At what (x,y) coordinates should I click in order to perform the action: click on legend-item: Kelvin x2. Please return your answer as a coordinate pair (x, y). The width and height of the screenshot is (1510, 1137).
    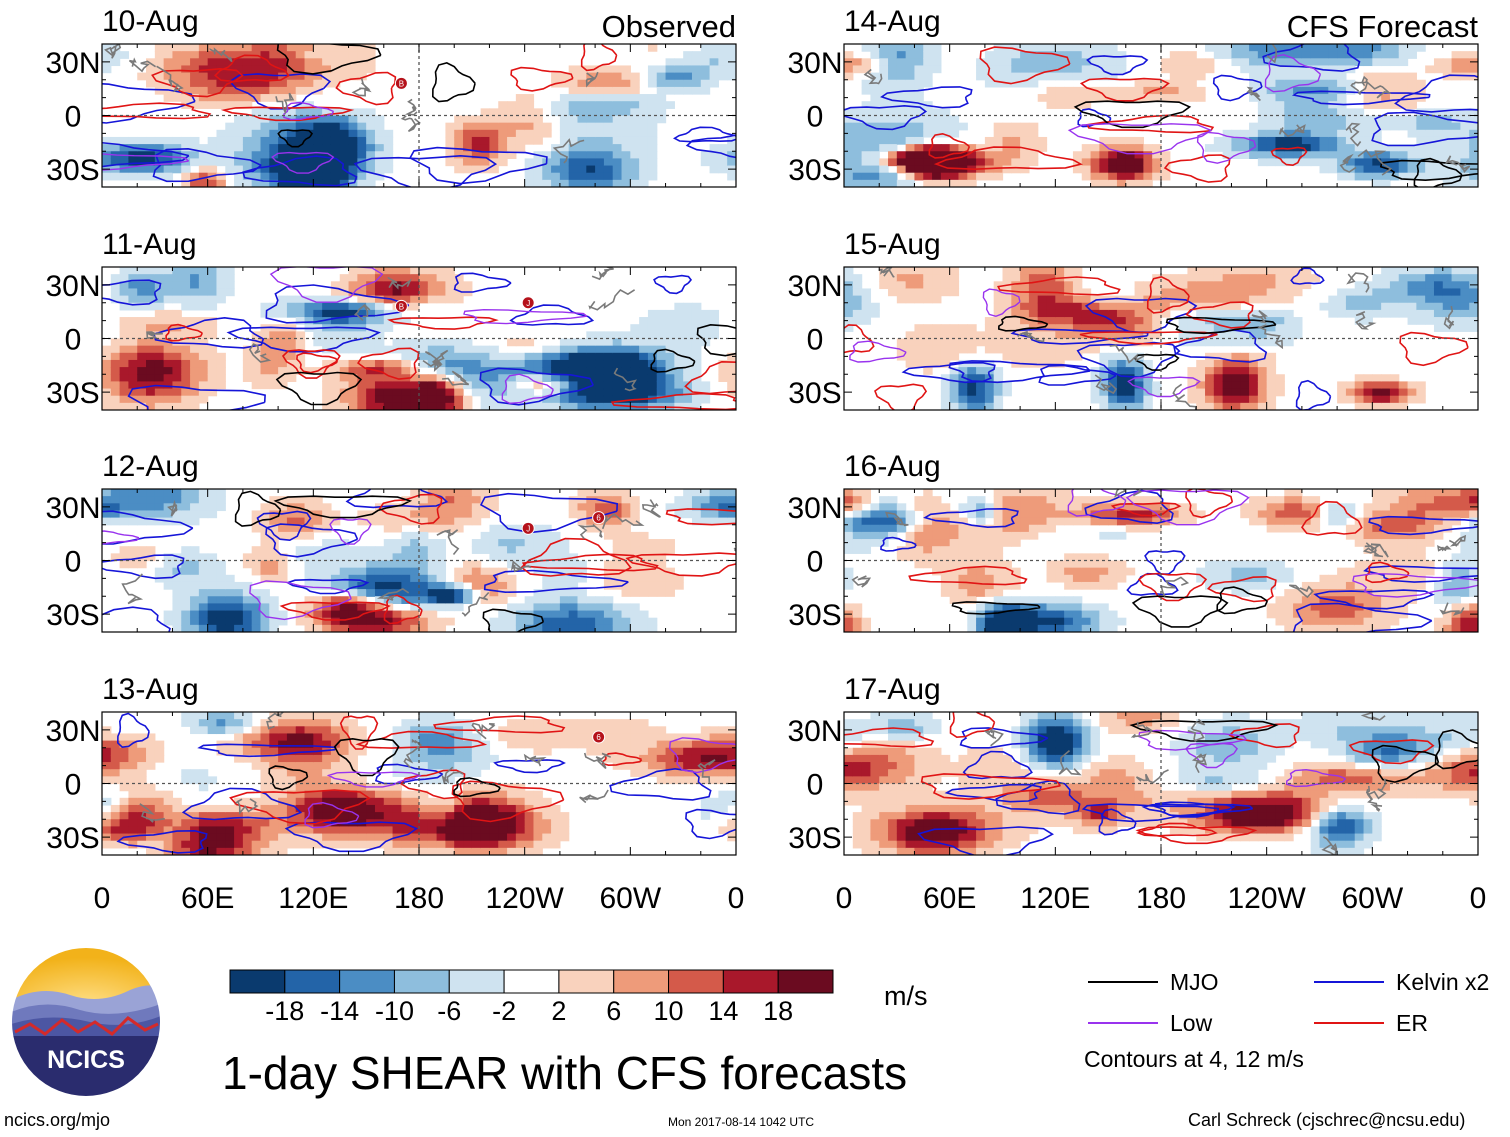
    Looking at the image, I should click on (1401, 982).